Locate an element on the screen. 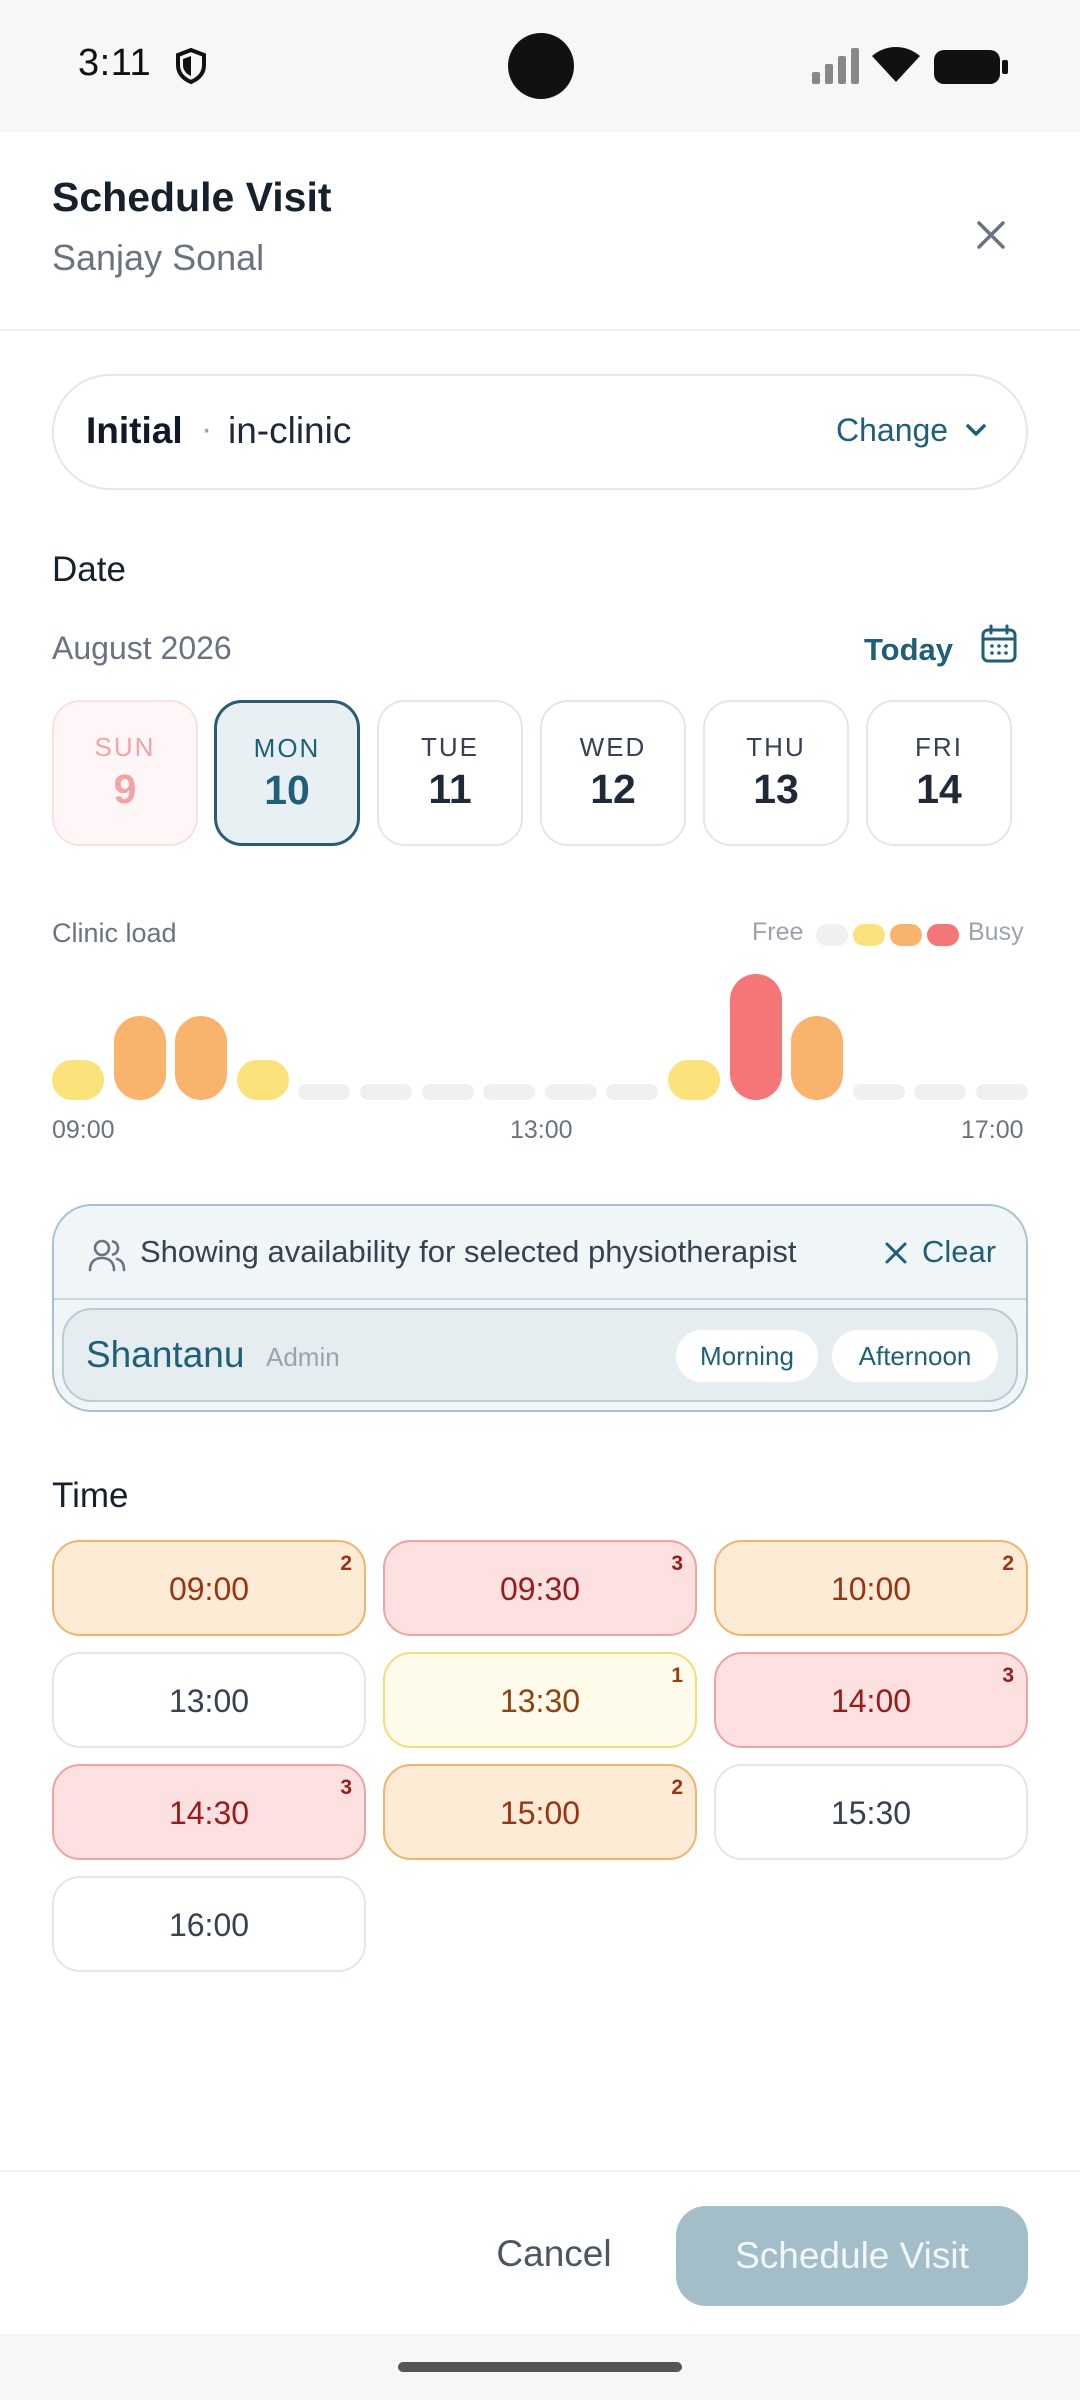 Image resolution: width=1080 pixels, height=2400 pixels. time-slot: 13:00 is located at coordinates (209, 1700).